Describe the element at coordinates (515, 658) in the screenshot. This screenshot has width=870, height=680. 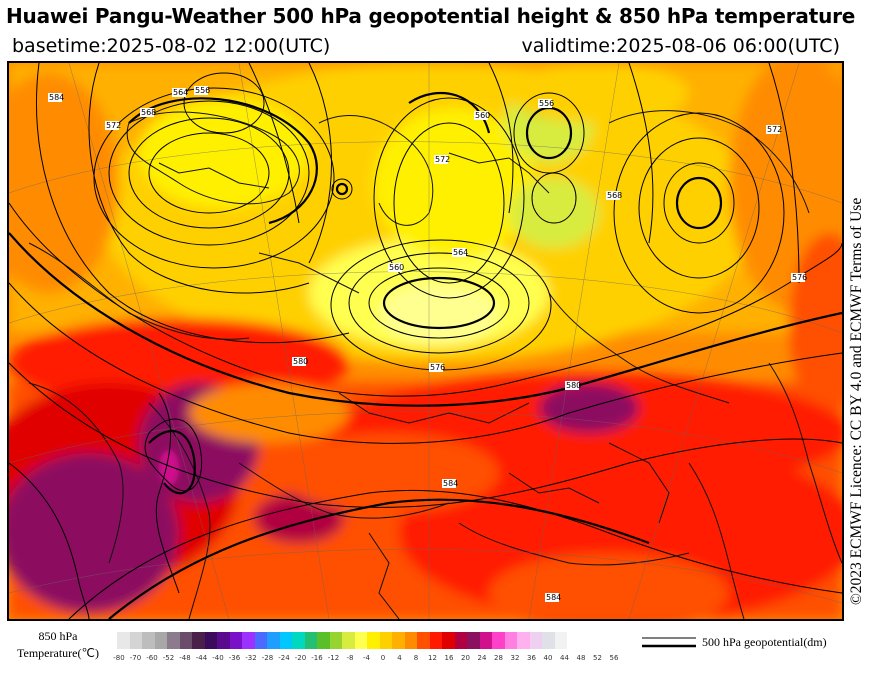
I see `colorbar-tick-label: 32` at that location.